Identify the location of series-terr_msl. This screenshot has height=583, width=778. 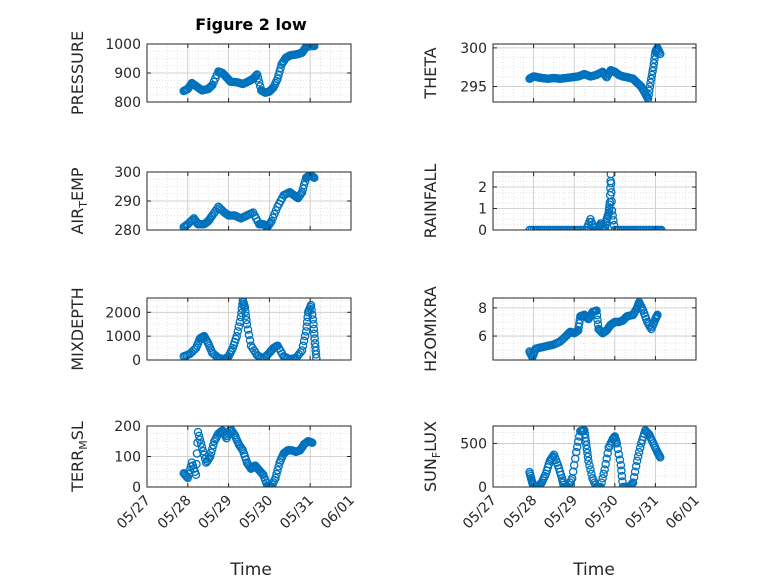
(248, 456).